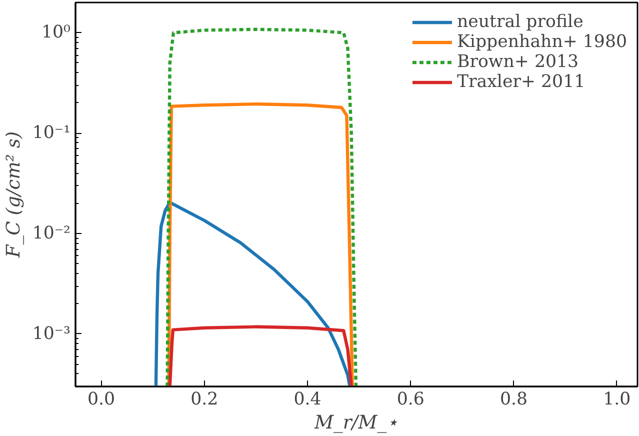 This screenshot has width=639, height=436. I want to click on x-tick-label: 1.0, so click(617, 400).